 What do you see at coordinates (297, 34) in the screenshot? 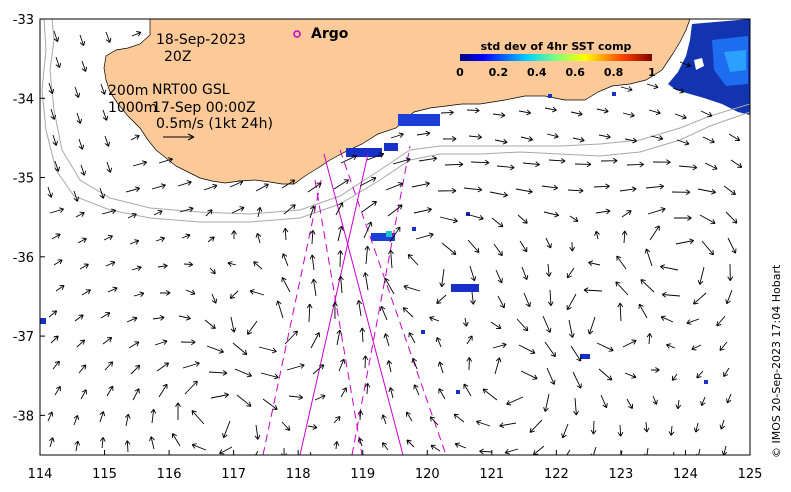
I see `argo-marker-icon` at bounding box center [297, 34].